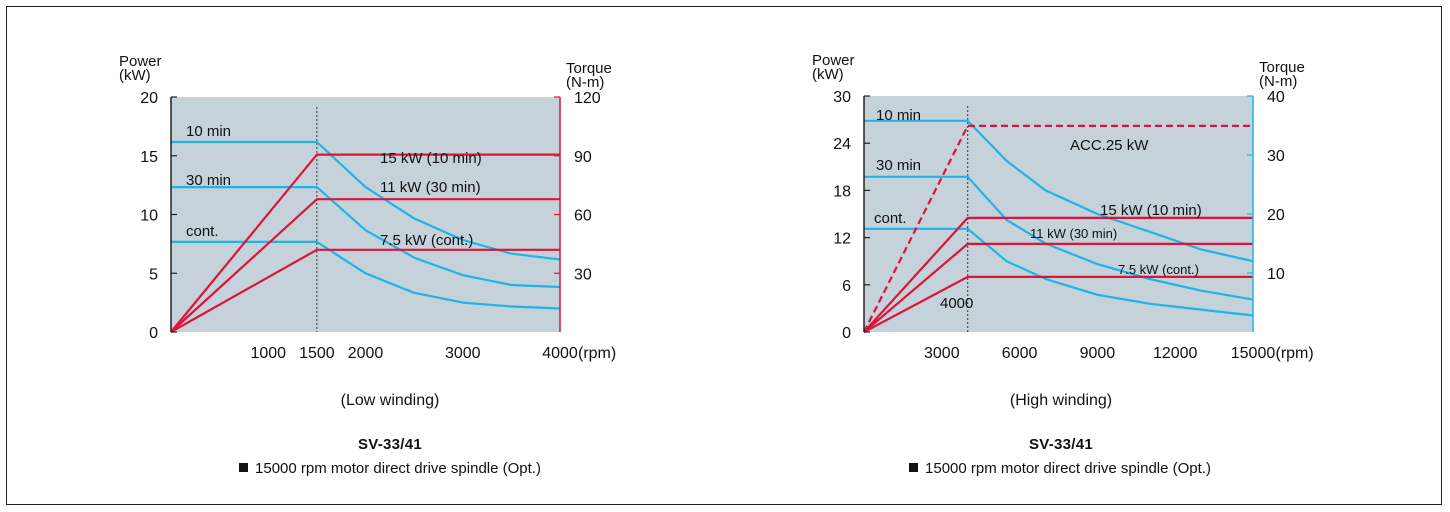 Image resolution: width=1450 pixels, height=512 pixels. Describe the element at coordinates (366, 353) in the screenshot. I see `x-axis-tick-label: 2000` at that location.